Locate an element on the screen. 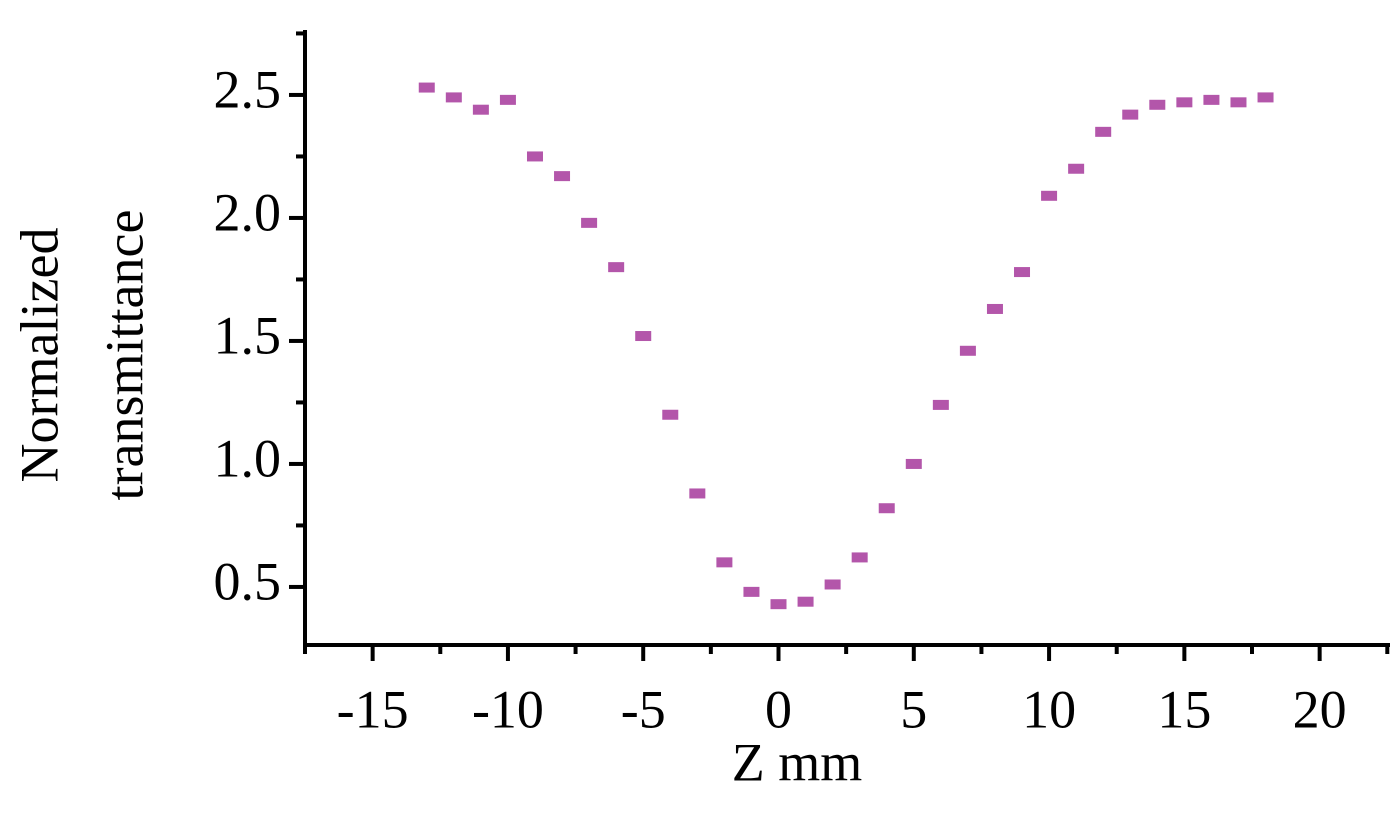 This screenshot has height=818, width=1400. y-tick-label: 0.5 is located at coordinates (248, 581).